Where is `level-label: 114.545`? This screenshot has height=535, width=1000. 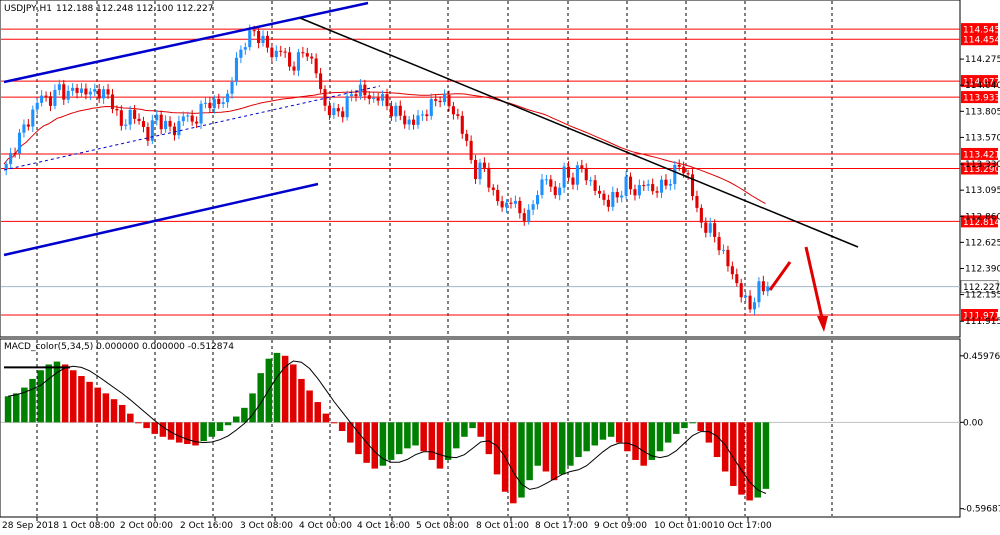 level-label: 114.545 is located at coordinates (981, 31).